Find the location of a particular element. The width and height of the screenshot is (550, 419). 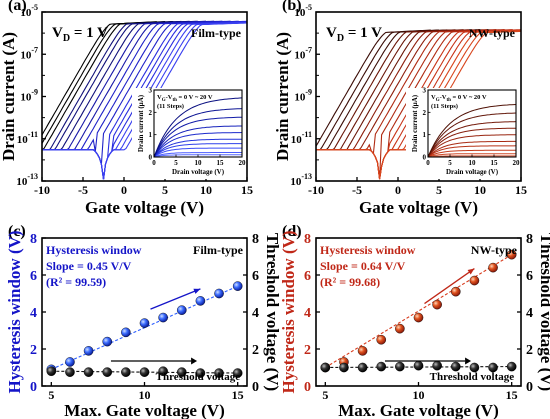

y-tick-label-right: 0 is located at coordinates (255, 387).